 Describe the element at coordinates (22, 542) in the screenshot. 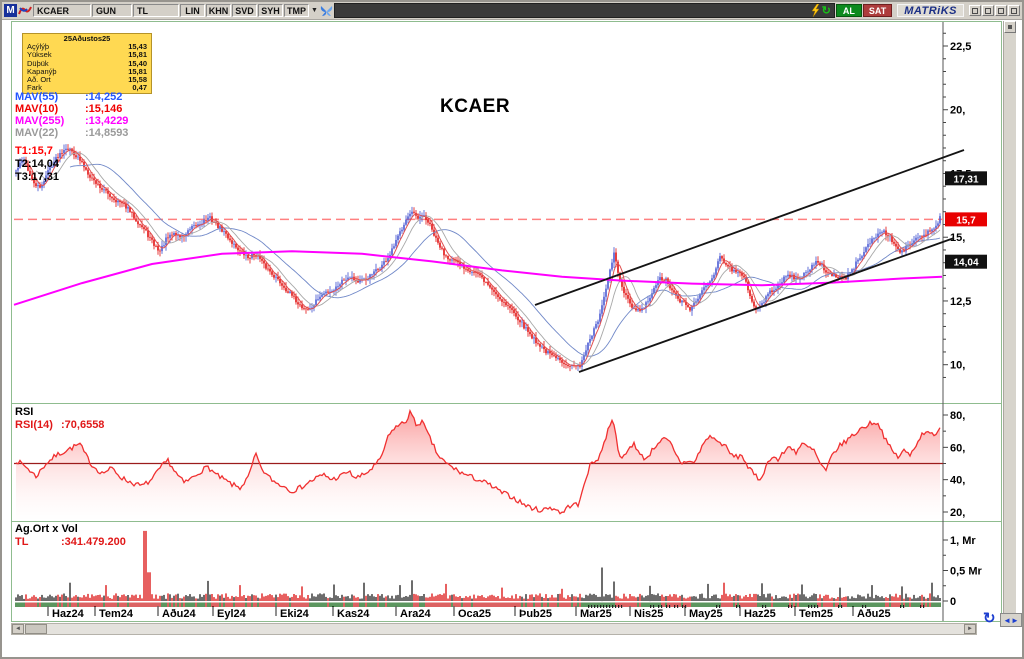

I see `volume-currency: TL` at that location.